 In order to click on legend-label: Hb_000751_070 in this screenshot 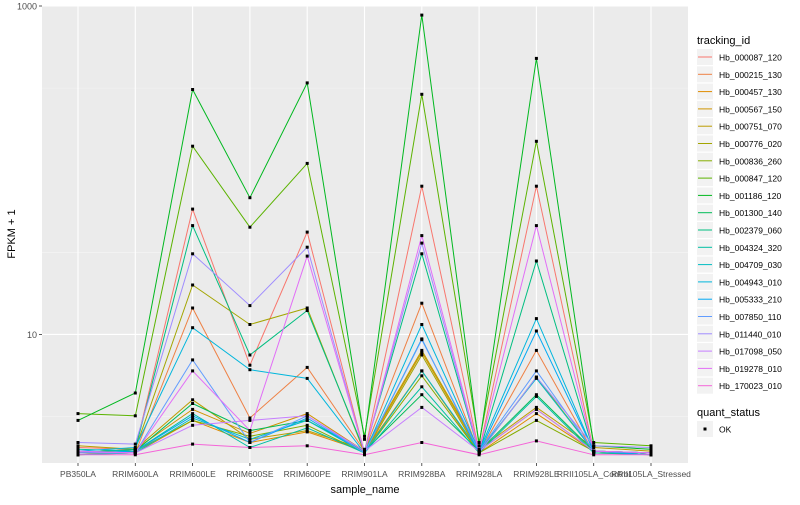, I will do `click(750, 127)`.